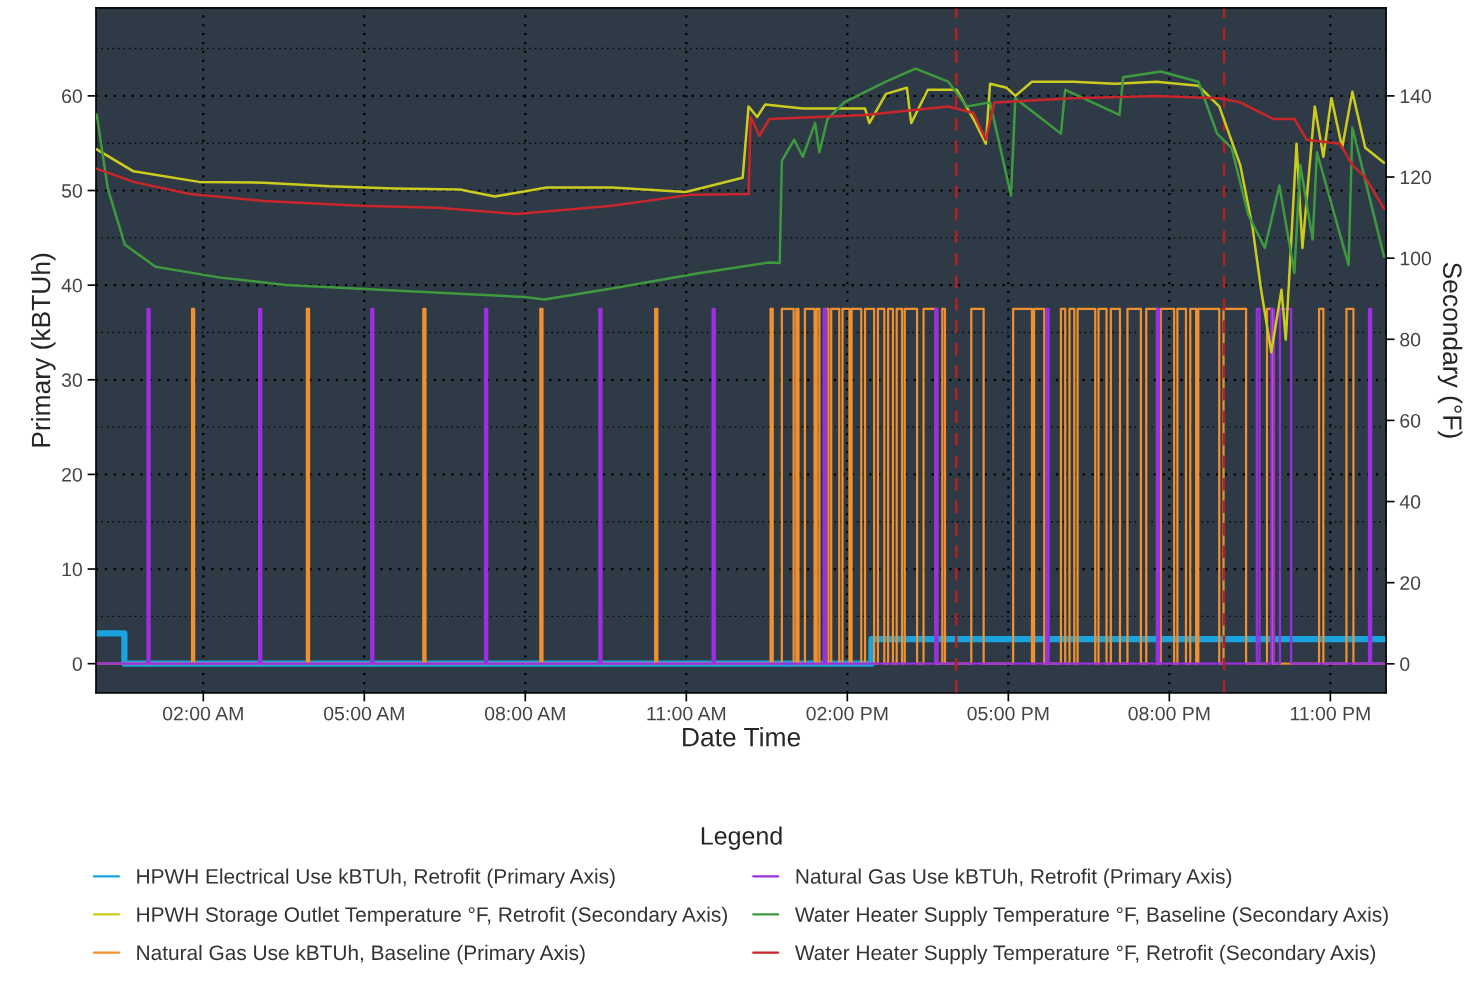 The width and height of the screenshot is (1483, 983). What do you see at coordinates (1416, 177) in the screenshot?
I see `y2-tick-label: 120` at bounding box center [1416, 177].